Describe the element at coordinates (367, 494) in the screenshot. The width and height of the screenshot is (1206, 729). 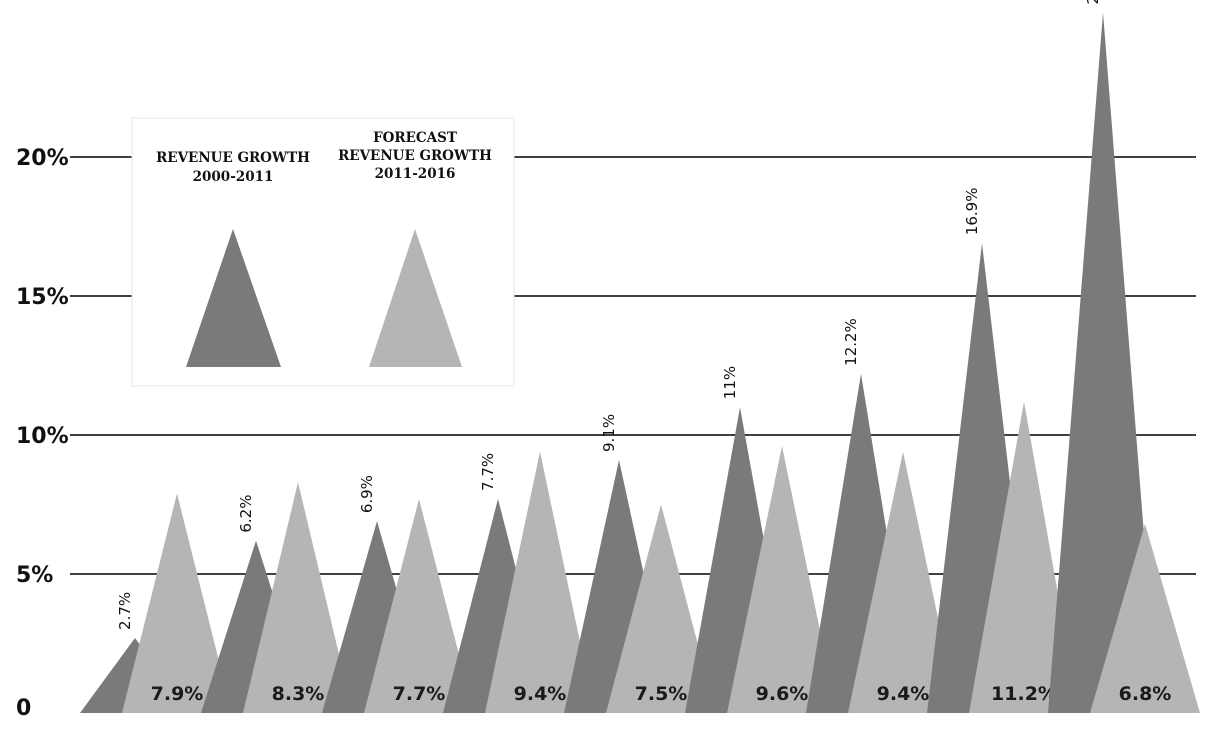
I see `history-value-label: 6.9%` at that location.